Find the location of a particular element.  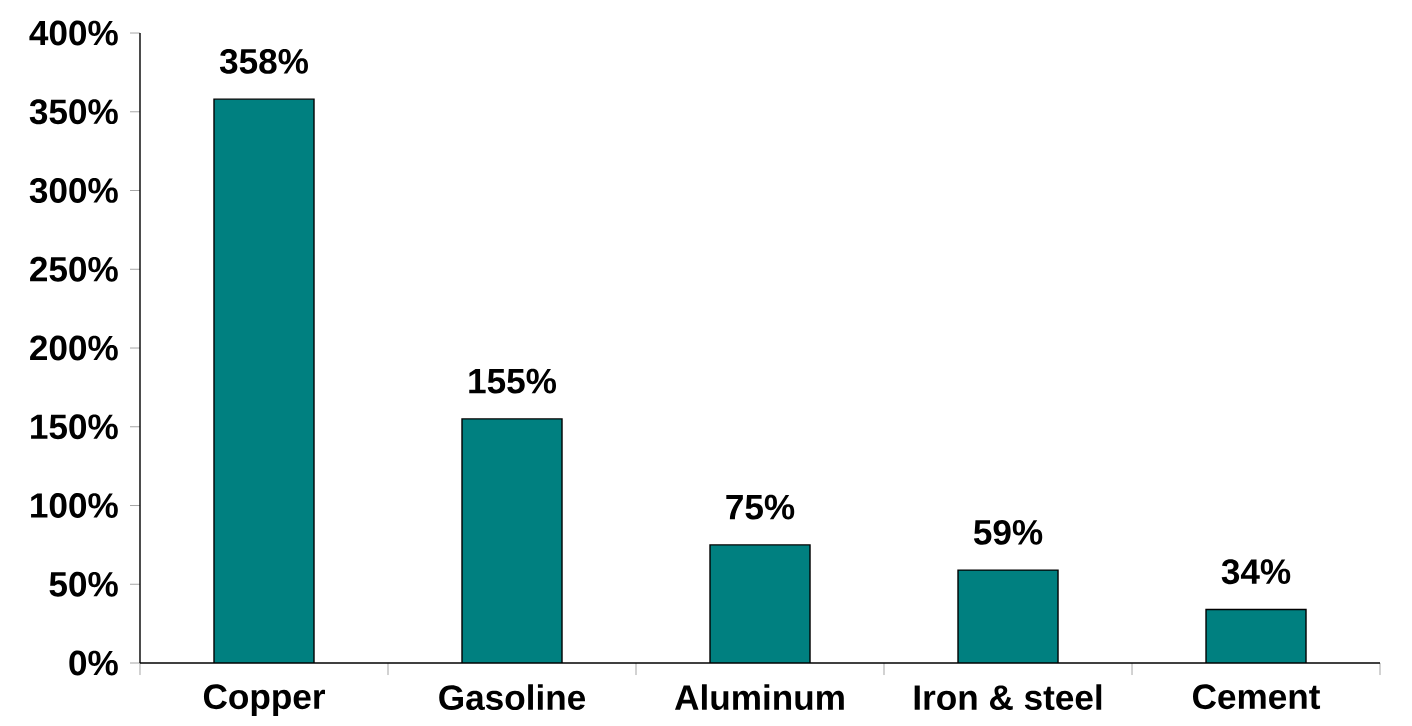

y-tick-label: 150% is located at coordinates (74, 427).